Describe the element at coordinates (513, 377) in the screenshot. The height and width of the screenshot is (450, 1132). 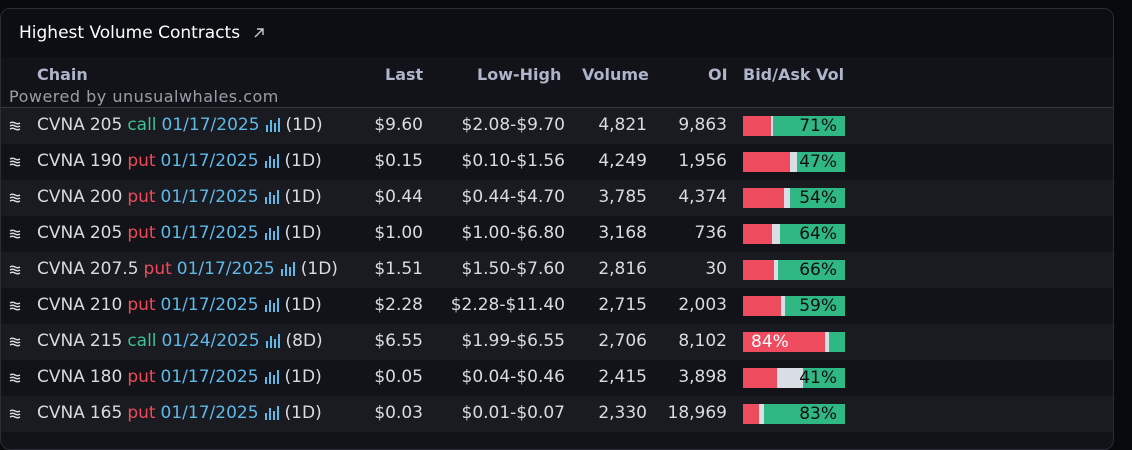
I see `low-high-range: $0.04-$0.46` at that location.